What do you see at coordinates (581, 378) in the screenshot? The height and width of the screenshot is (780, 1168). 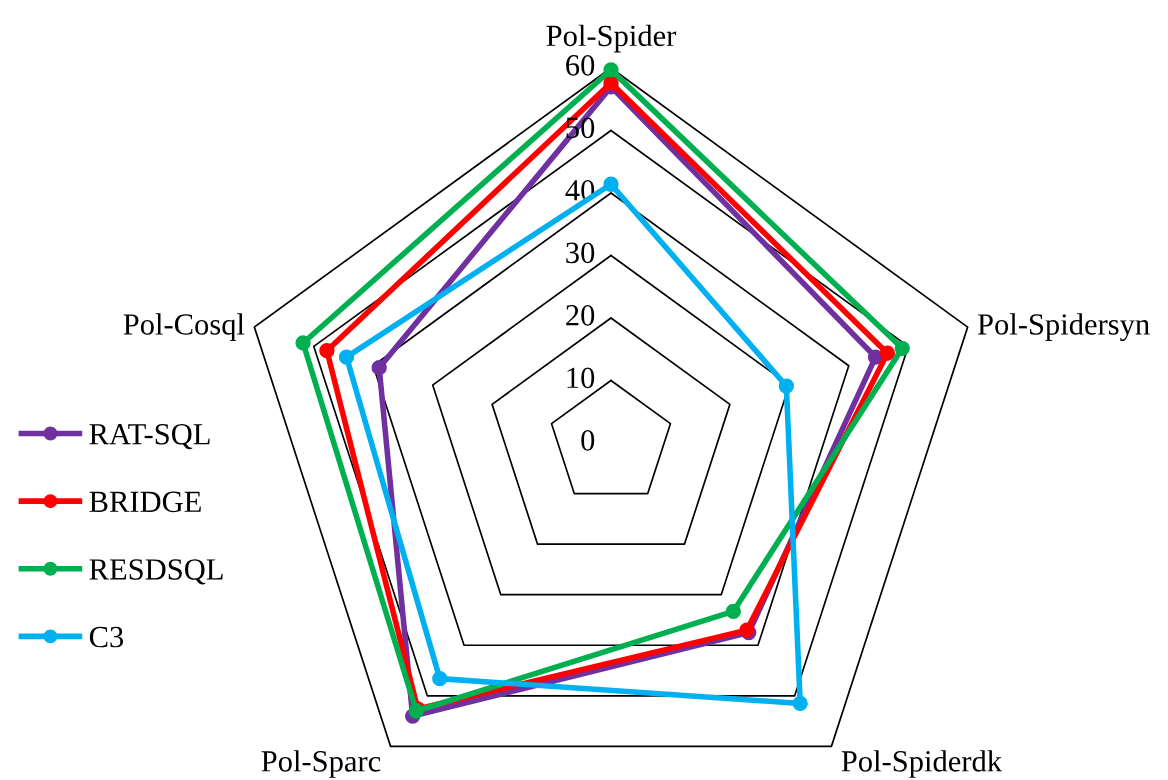 I see `y-tick-label: 10` at bounding box center [581, 378].